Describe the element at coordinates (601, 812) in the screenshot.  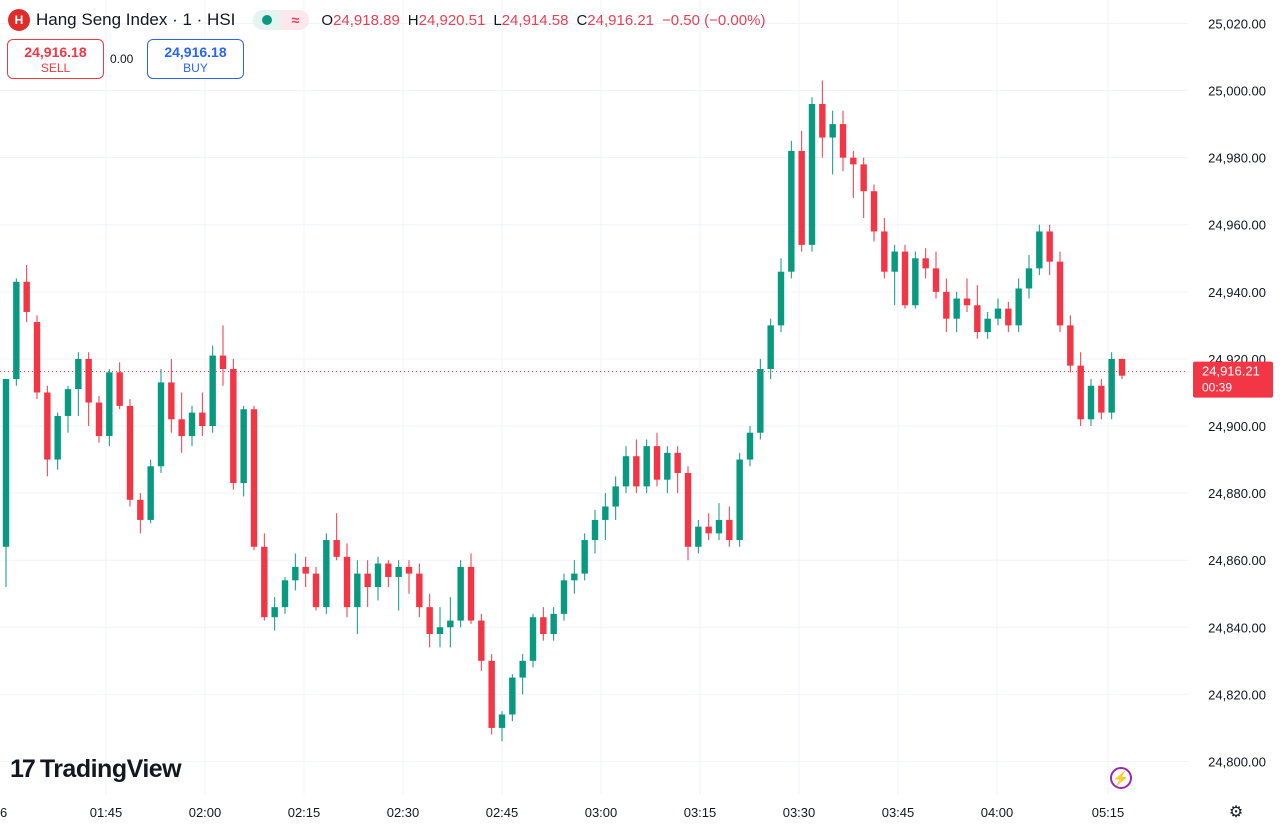
I see `x-tick-label: 03:00` at that location.